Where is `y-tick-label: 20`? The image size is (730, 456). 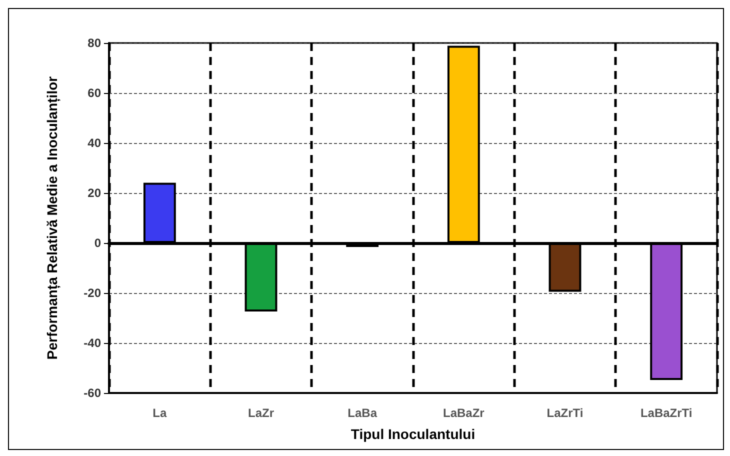 y-tick-label: 20 is located at coordinates (95, 193).